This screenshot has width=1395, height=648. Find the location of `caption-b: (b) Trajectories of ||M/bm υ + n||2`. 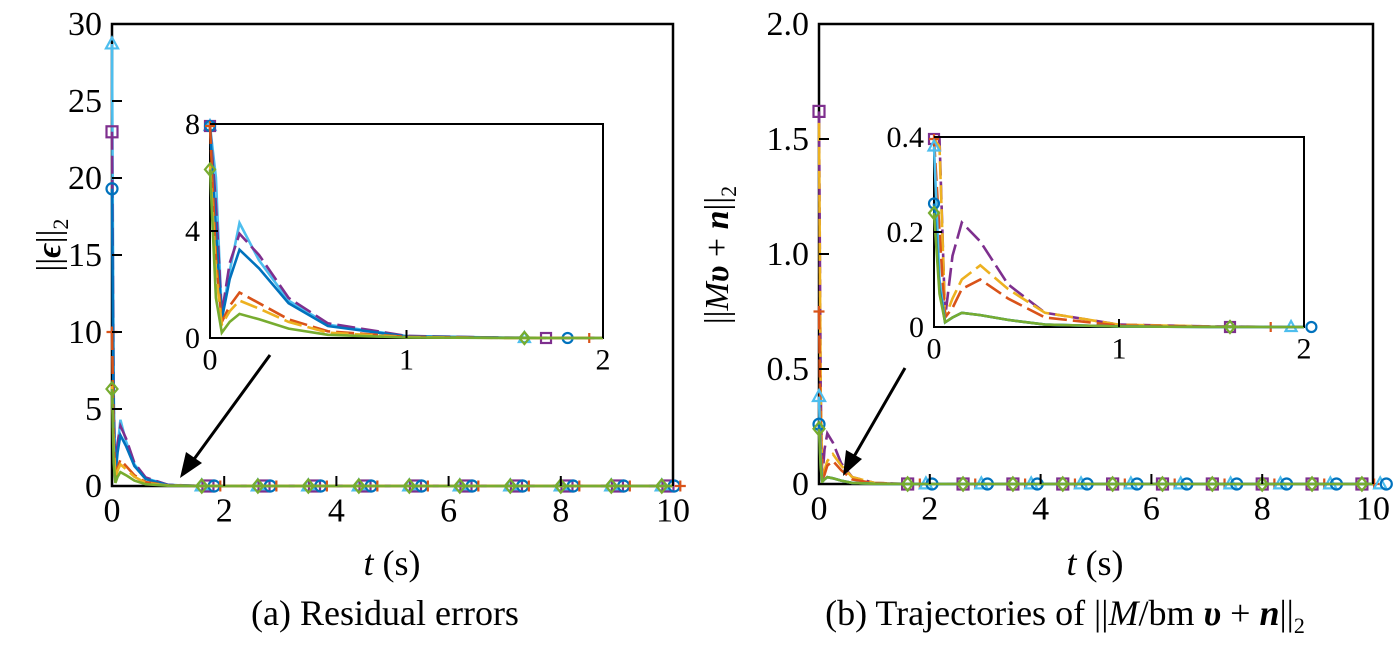

caption-b: (b) Trajectories of ||M/bm υ + n||2 is located at coordinates (1065, 615).